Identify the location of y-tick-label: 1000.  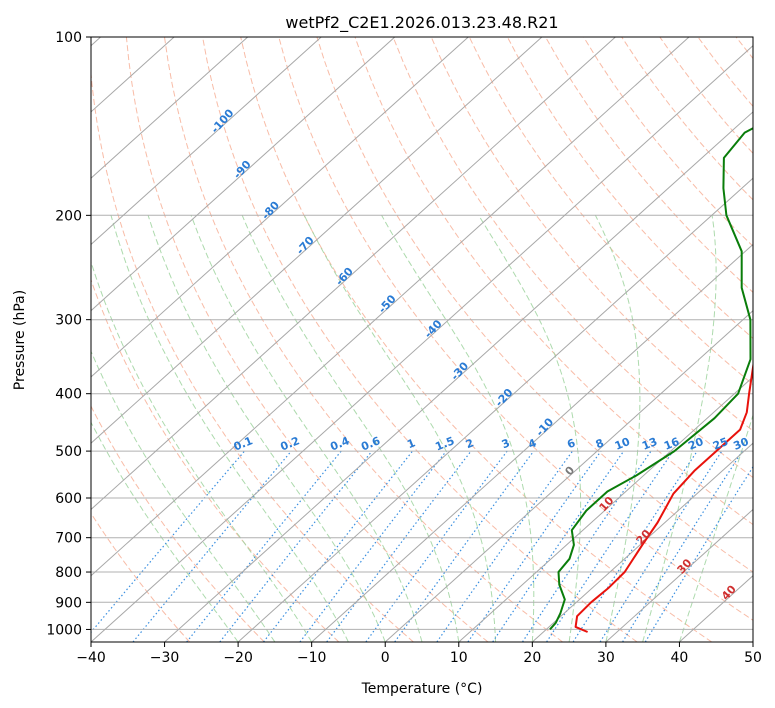
(64, 630).